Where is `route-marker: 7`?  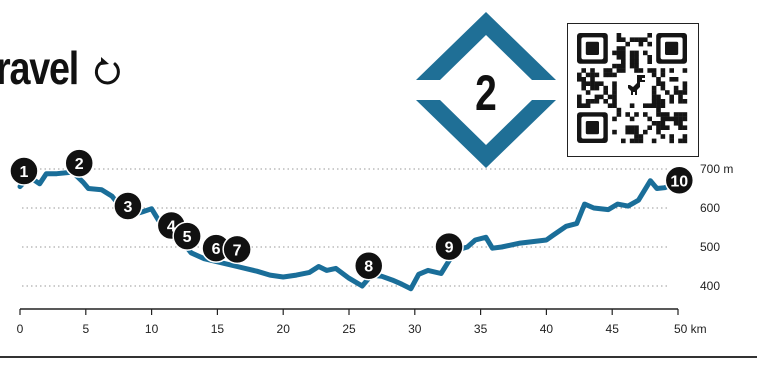 route-marker: 7 is located at coordinates (237, 249).